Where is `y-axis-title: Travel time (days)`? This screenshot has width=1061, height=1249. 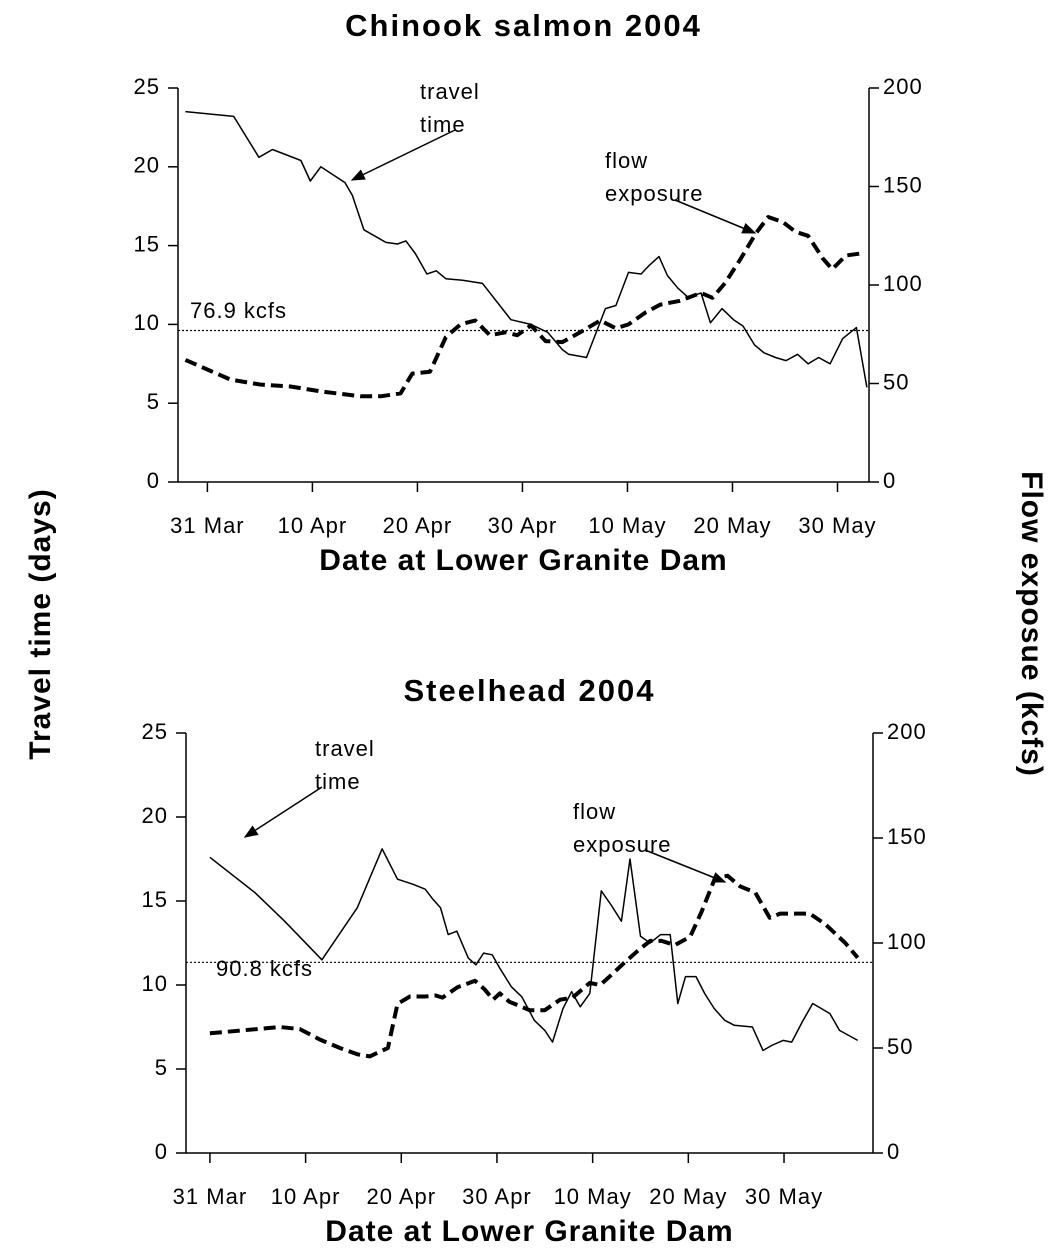 y-axis-title: Travel time (days) is located at coordinates (40, 623).